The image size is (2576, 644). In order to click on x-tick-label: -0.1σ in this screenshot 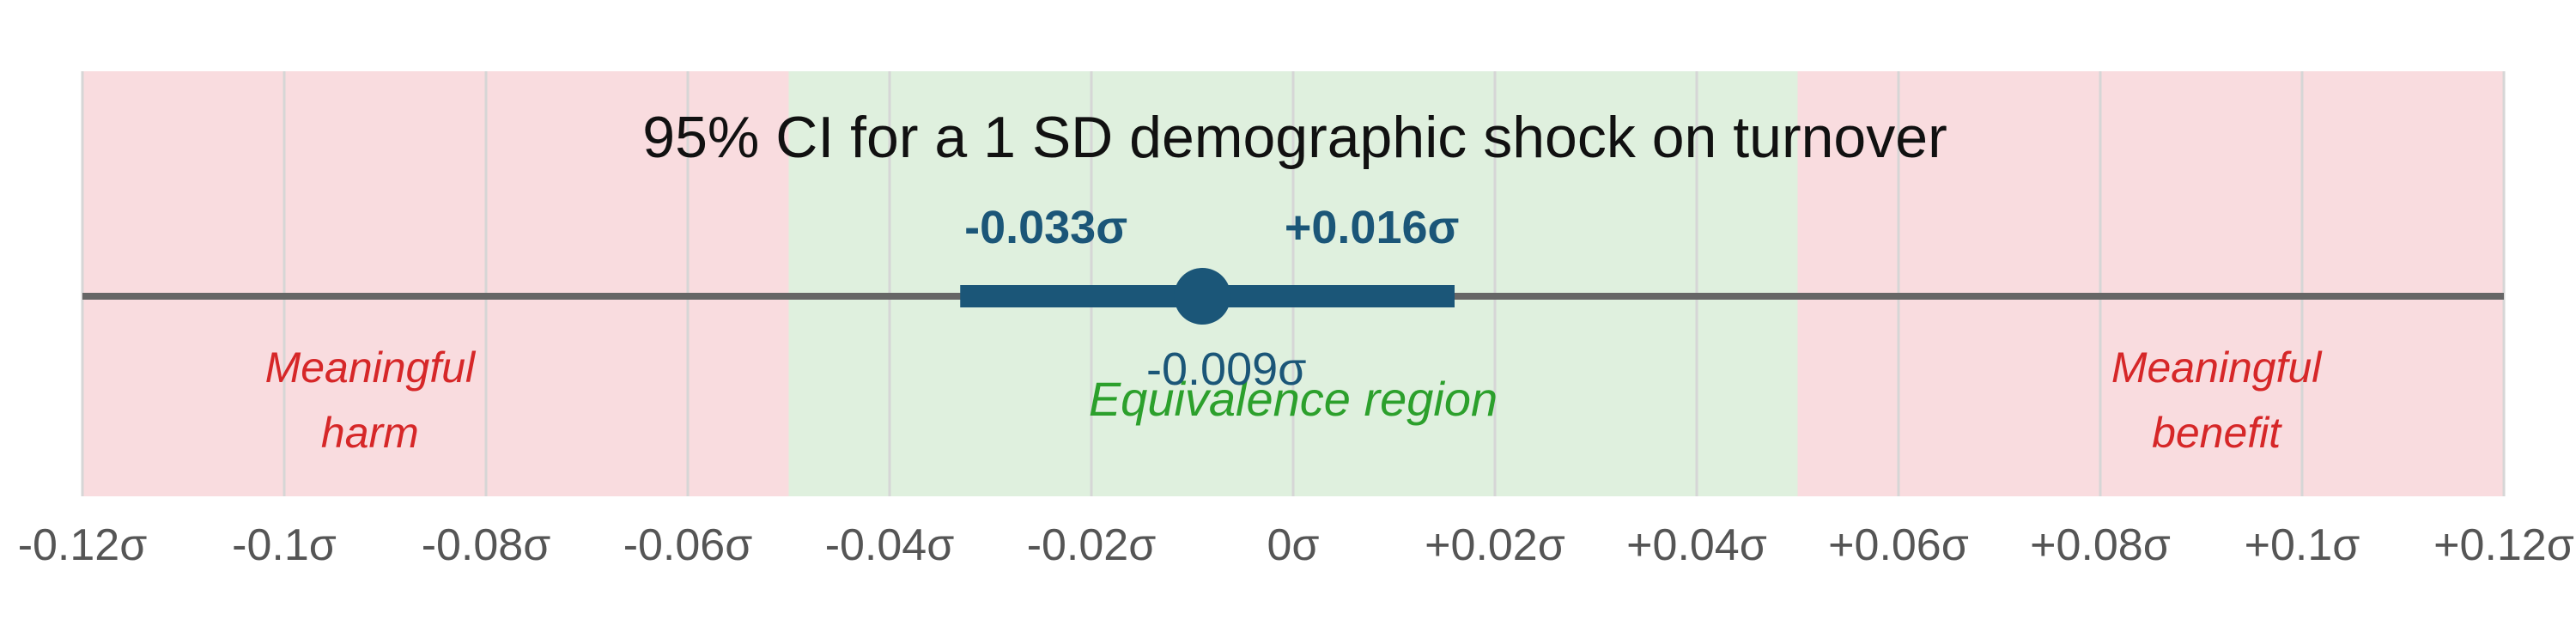, I will do `click(284, 545)`.